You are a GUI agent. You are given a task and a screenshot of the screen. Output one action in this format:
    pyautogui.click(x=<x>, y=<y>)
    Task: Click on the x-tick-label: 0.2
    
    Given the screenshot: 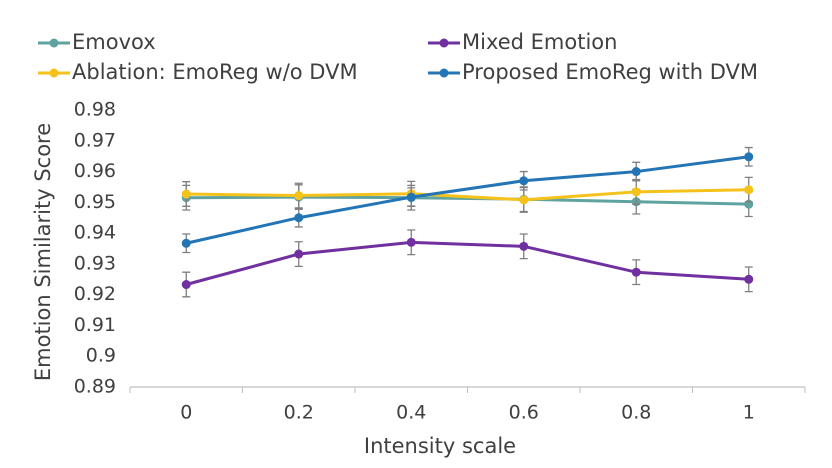 What is the action you would take?
    pyautogui.click(x=299, y=413)
    